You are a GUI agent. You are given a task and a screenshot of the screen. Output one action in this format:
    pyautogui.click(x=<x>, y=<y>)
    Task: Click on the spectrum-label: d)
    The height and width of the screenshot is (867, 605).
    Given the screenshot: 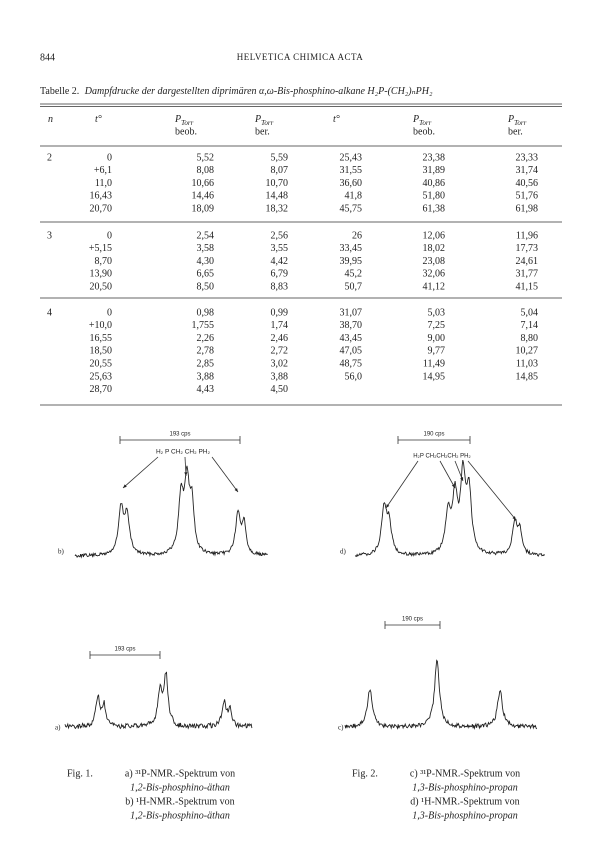 What is the action you would take?
    pyautogui.click(x=343, y=552)
    